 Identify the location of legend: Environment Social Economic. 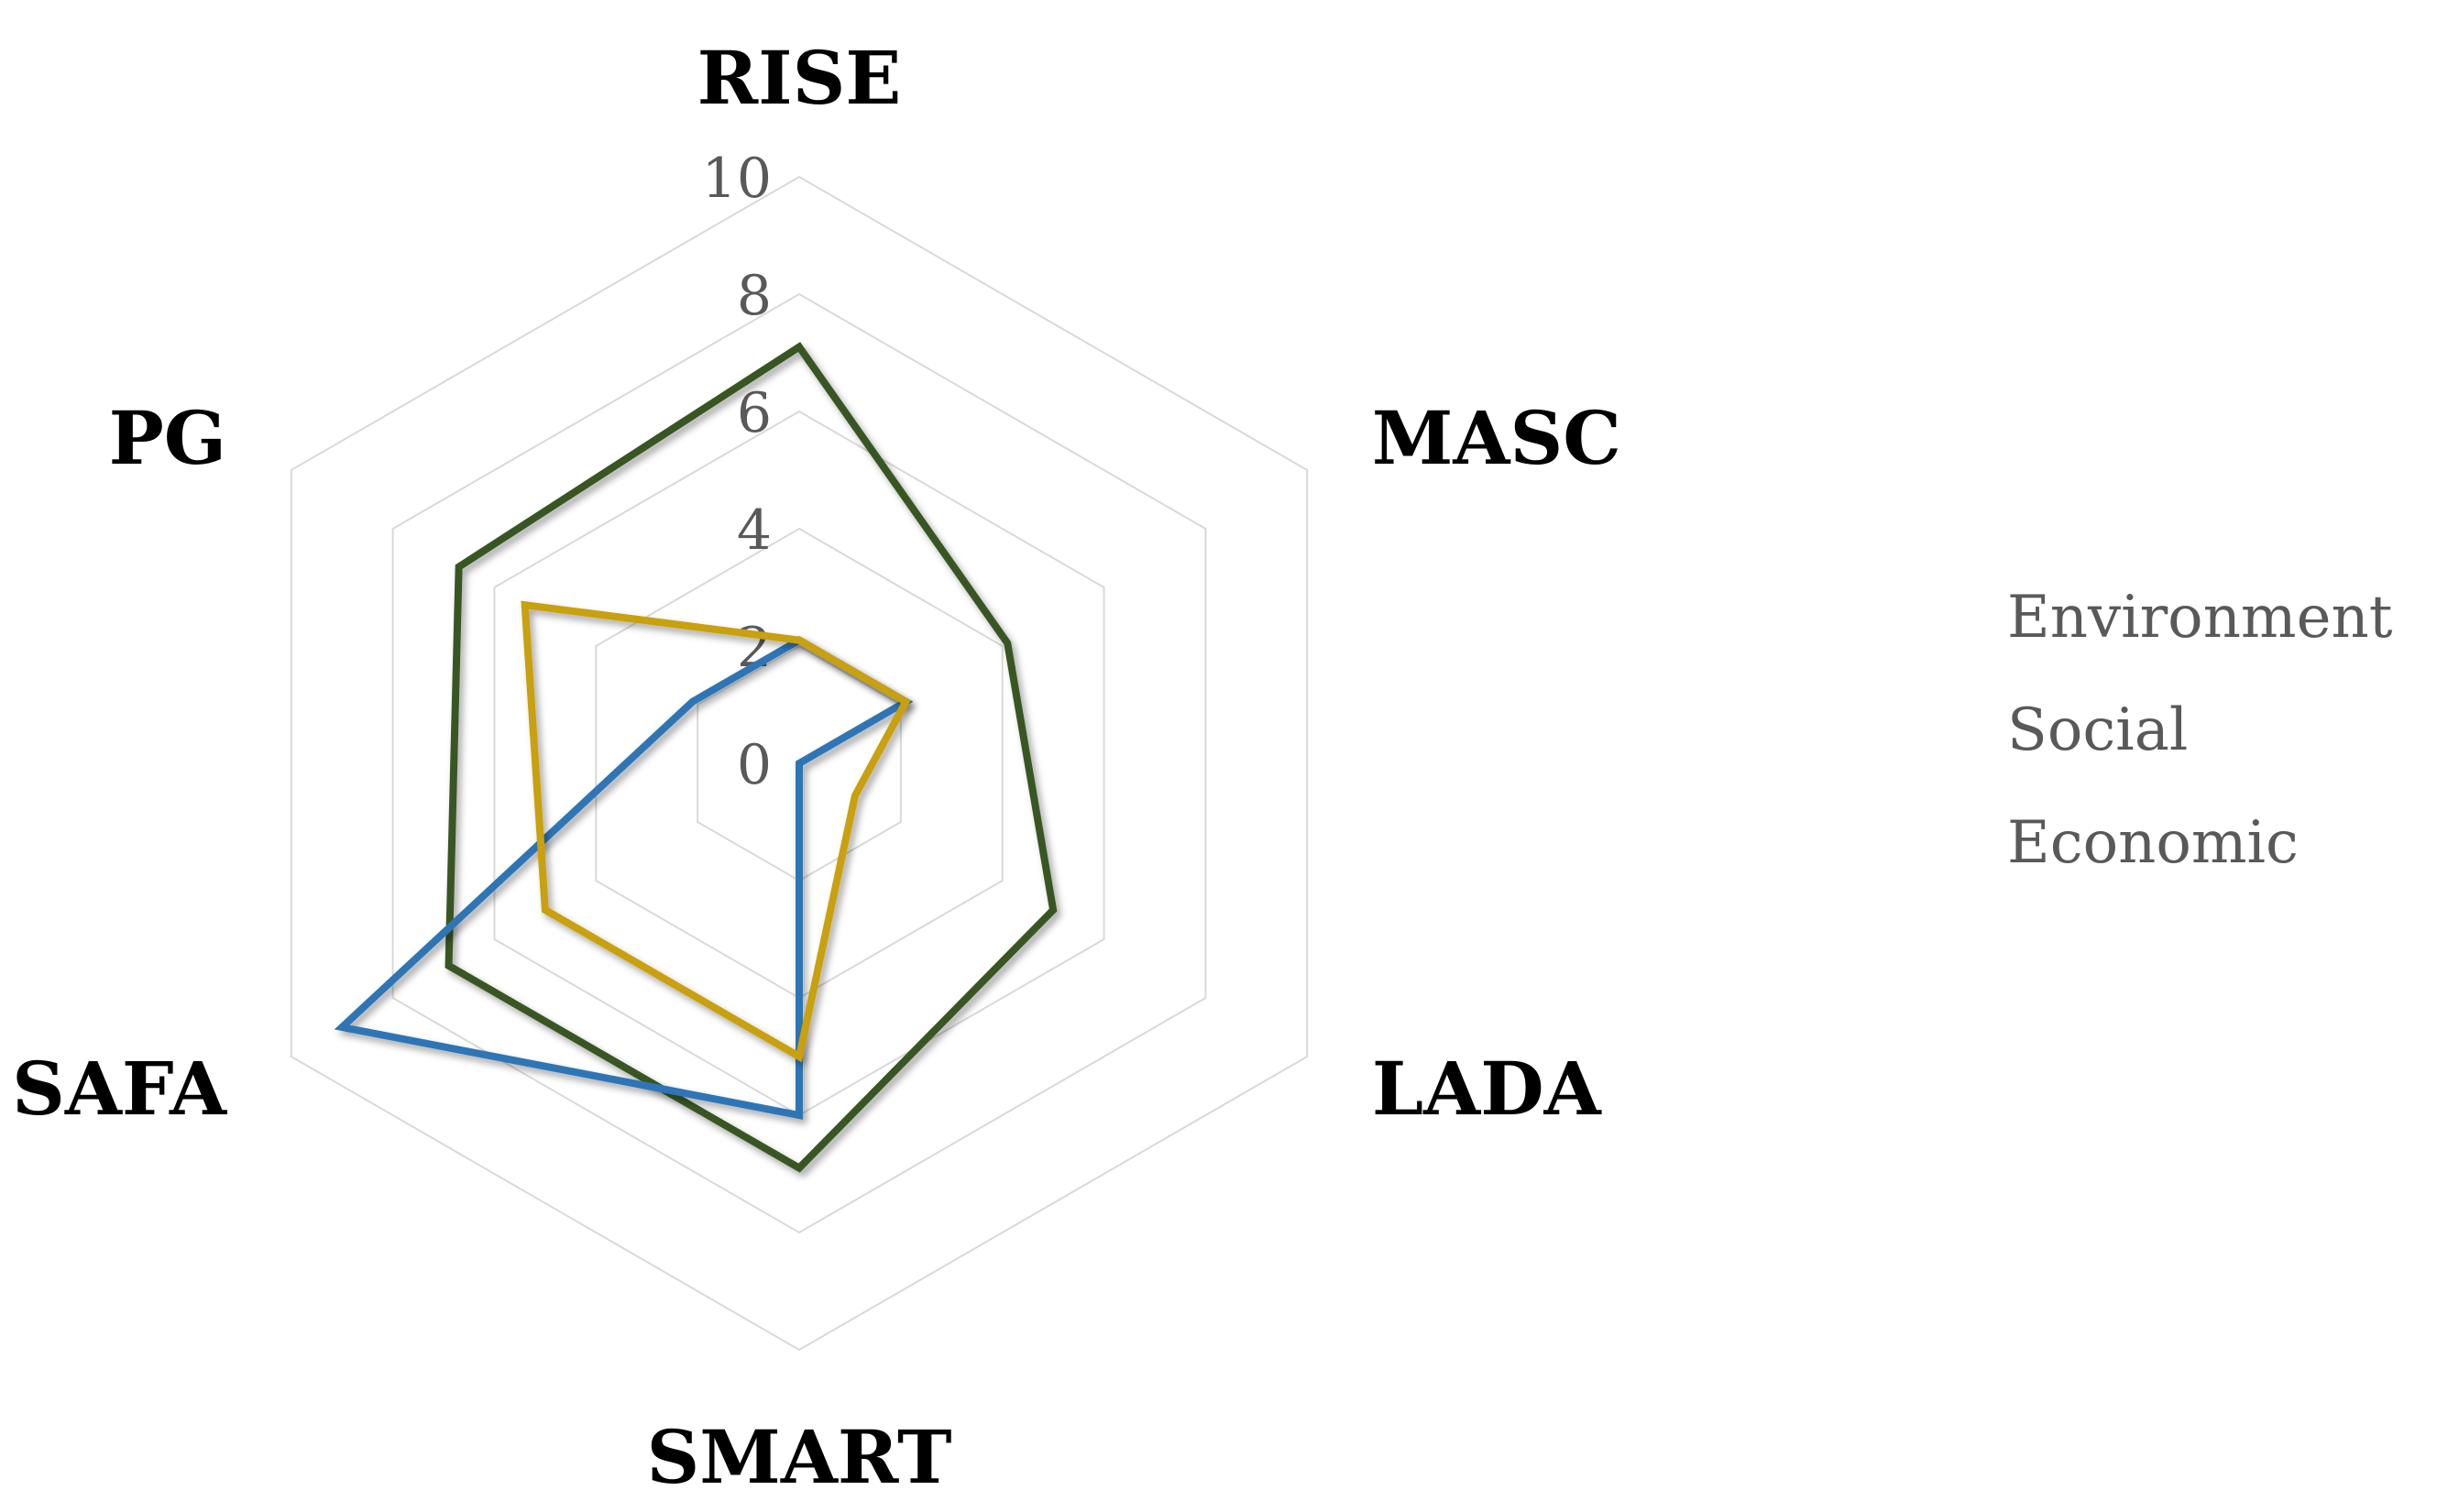
(2121, 730).